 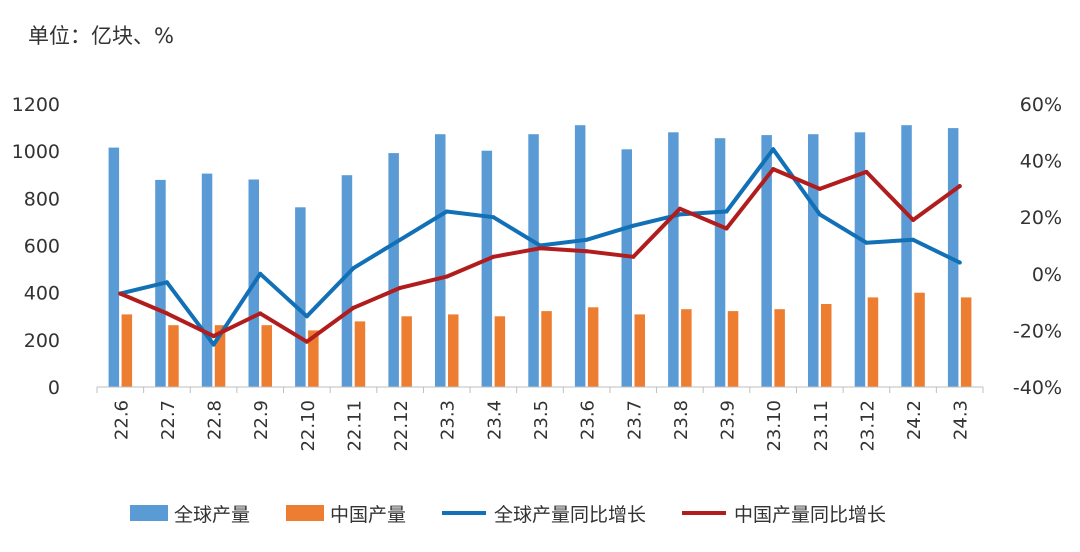 What do you see at coordinates (215, 420) in the screenshot?
I see `x-tick-label-22.8: 22.8` at bounding box center [215, 420].